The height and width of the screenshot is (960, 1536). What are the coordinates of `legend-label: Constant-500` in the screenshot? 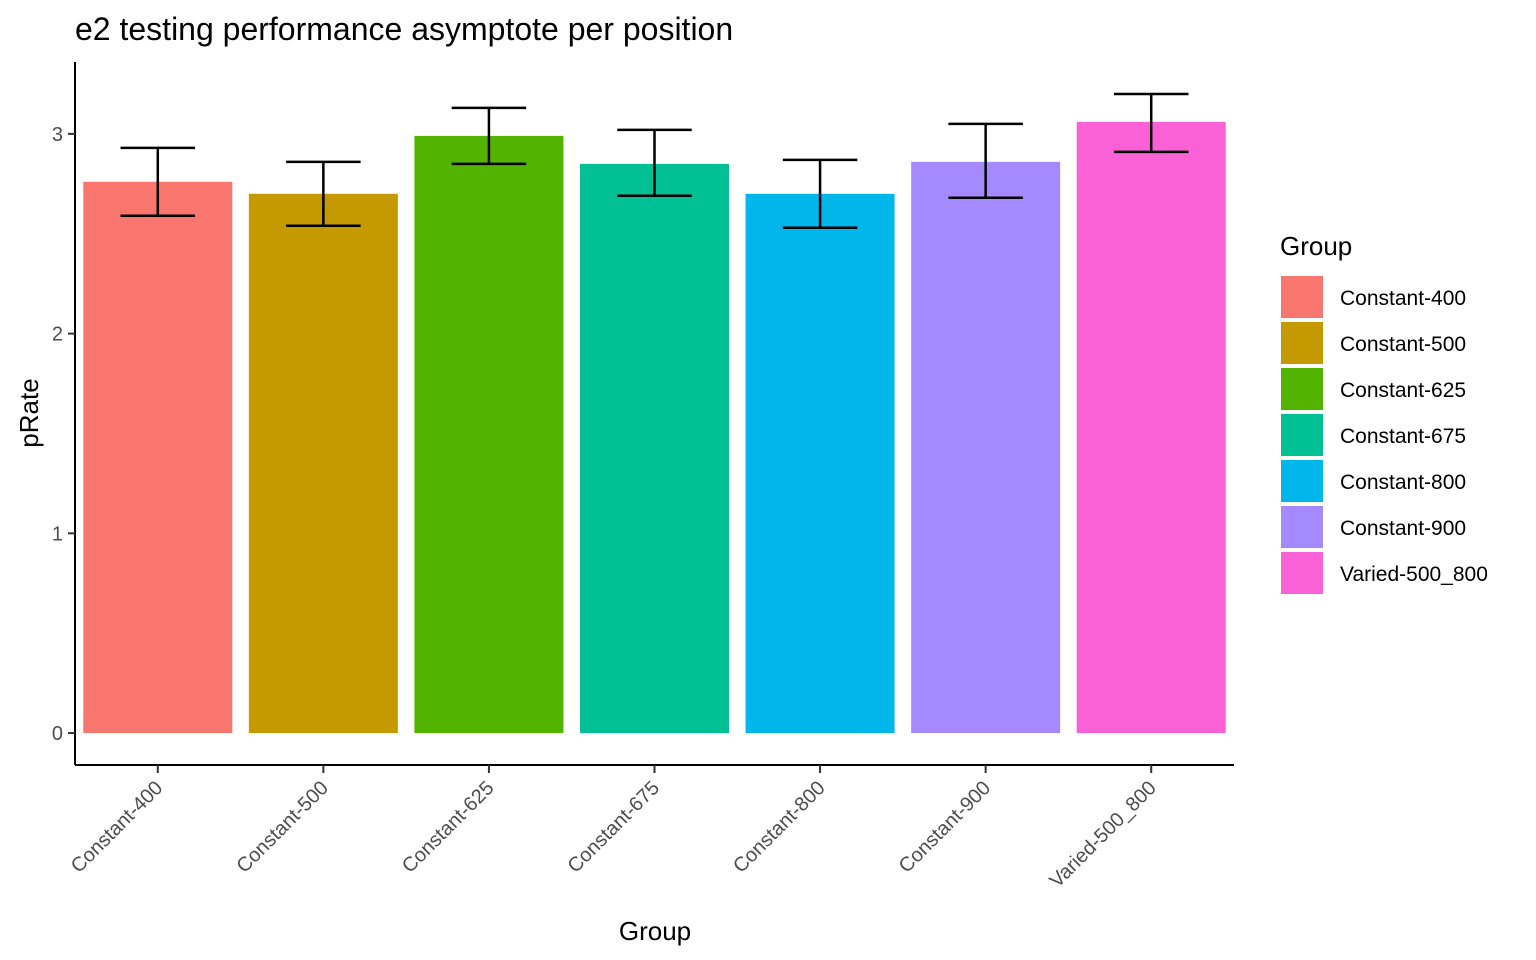 It's located at (1403, 344).